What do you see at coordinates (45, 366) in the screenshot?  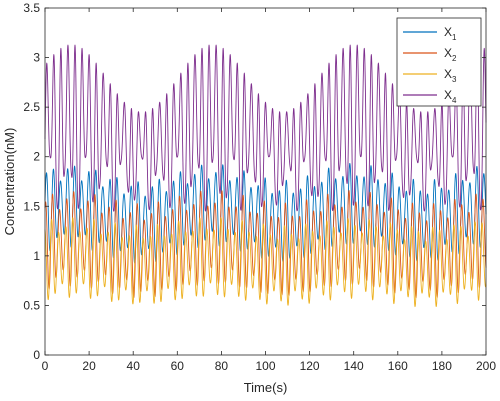 I see `x-tick-label: 0` at bounding box center [45, 366].